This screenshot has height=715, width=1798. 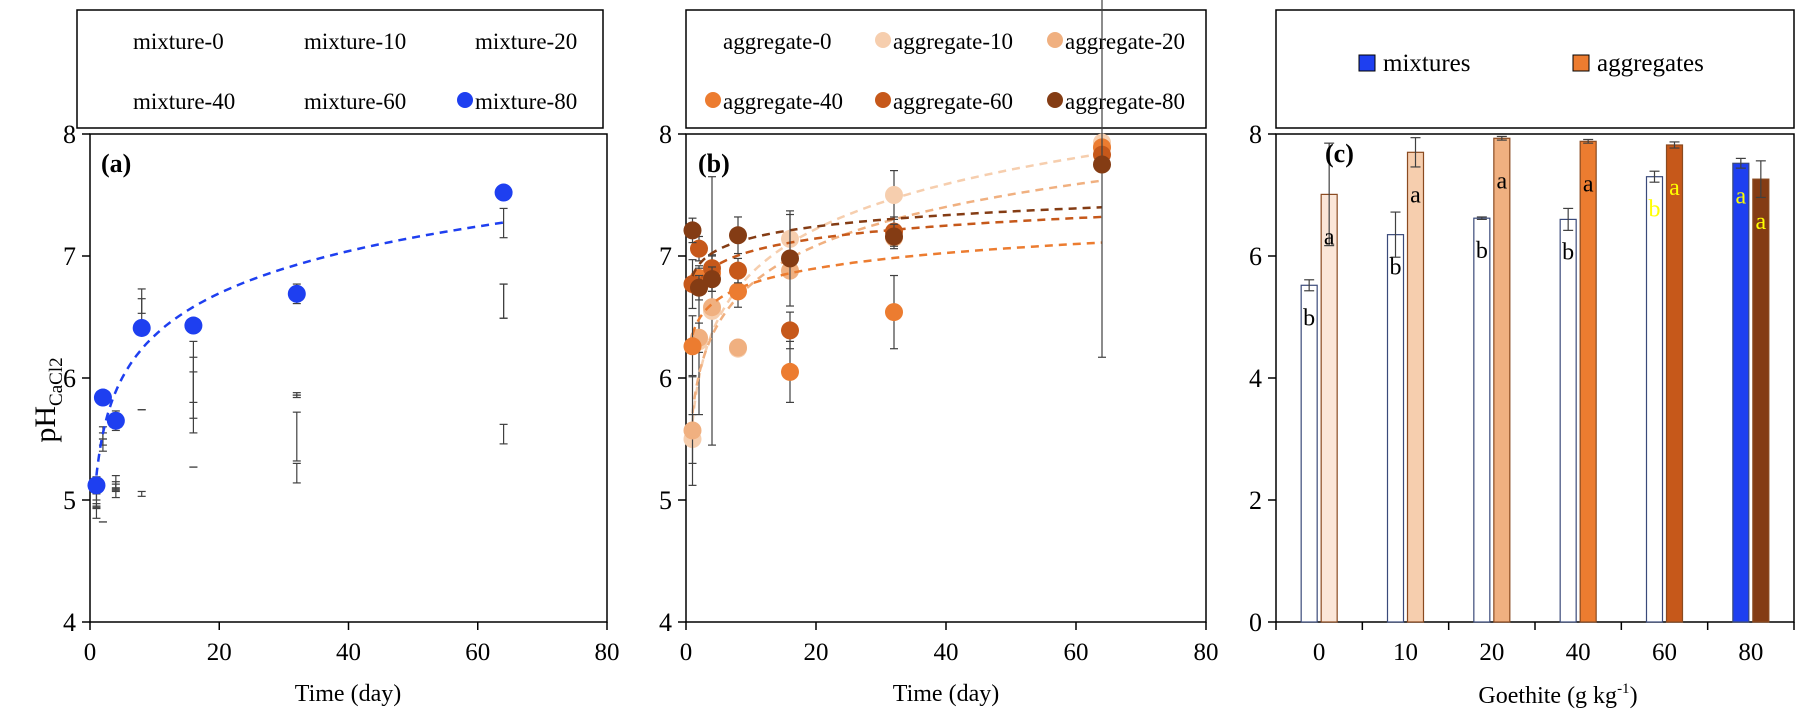 I want to click on legend-label-mixture-20: mixture-20, so click(x=526, y=41).